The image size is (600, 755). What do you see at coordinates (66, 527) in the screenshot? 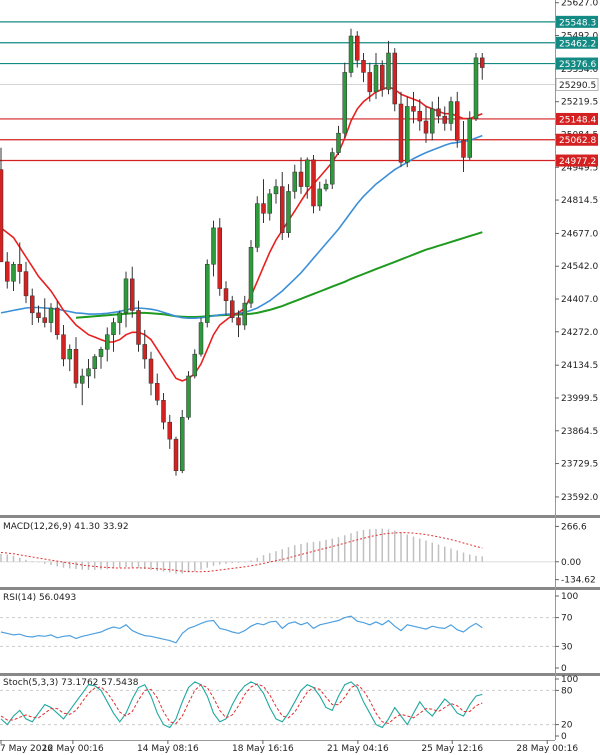
I see `macd-title: MACD(12,26,9) 41.30 33.92` at bounding box center [66, 527].